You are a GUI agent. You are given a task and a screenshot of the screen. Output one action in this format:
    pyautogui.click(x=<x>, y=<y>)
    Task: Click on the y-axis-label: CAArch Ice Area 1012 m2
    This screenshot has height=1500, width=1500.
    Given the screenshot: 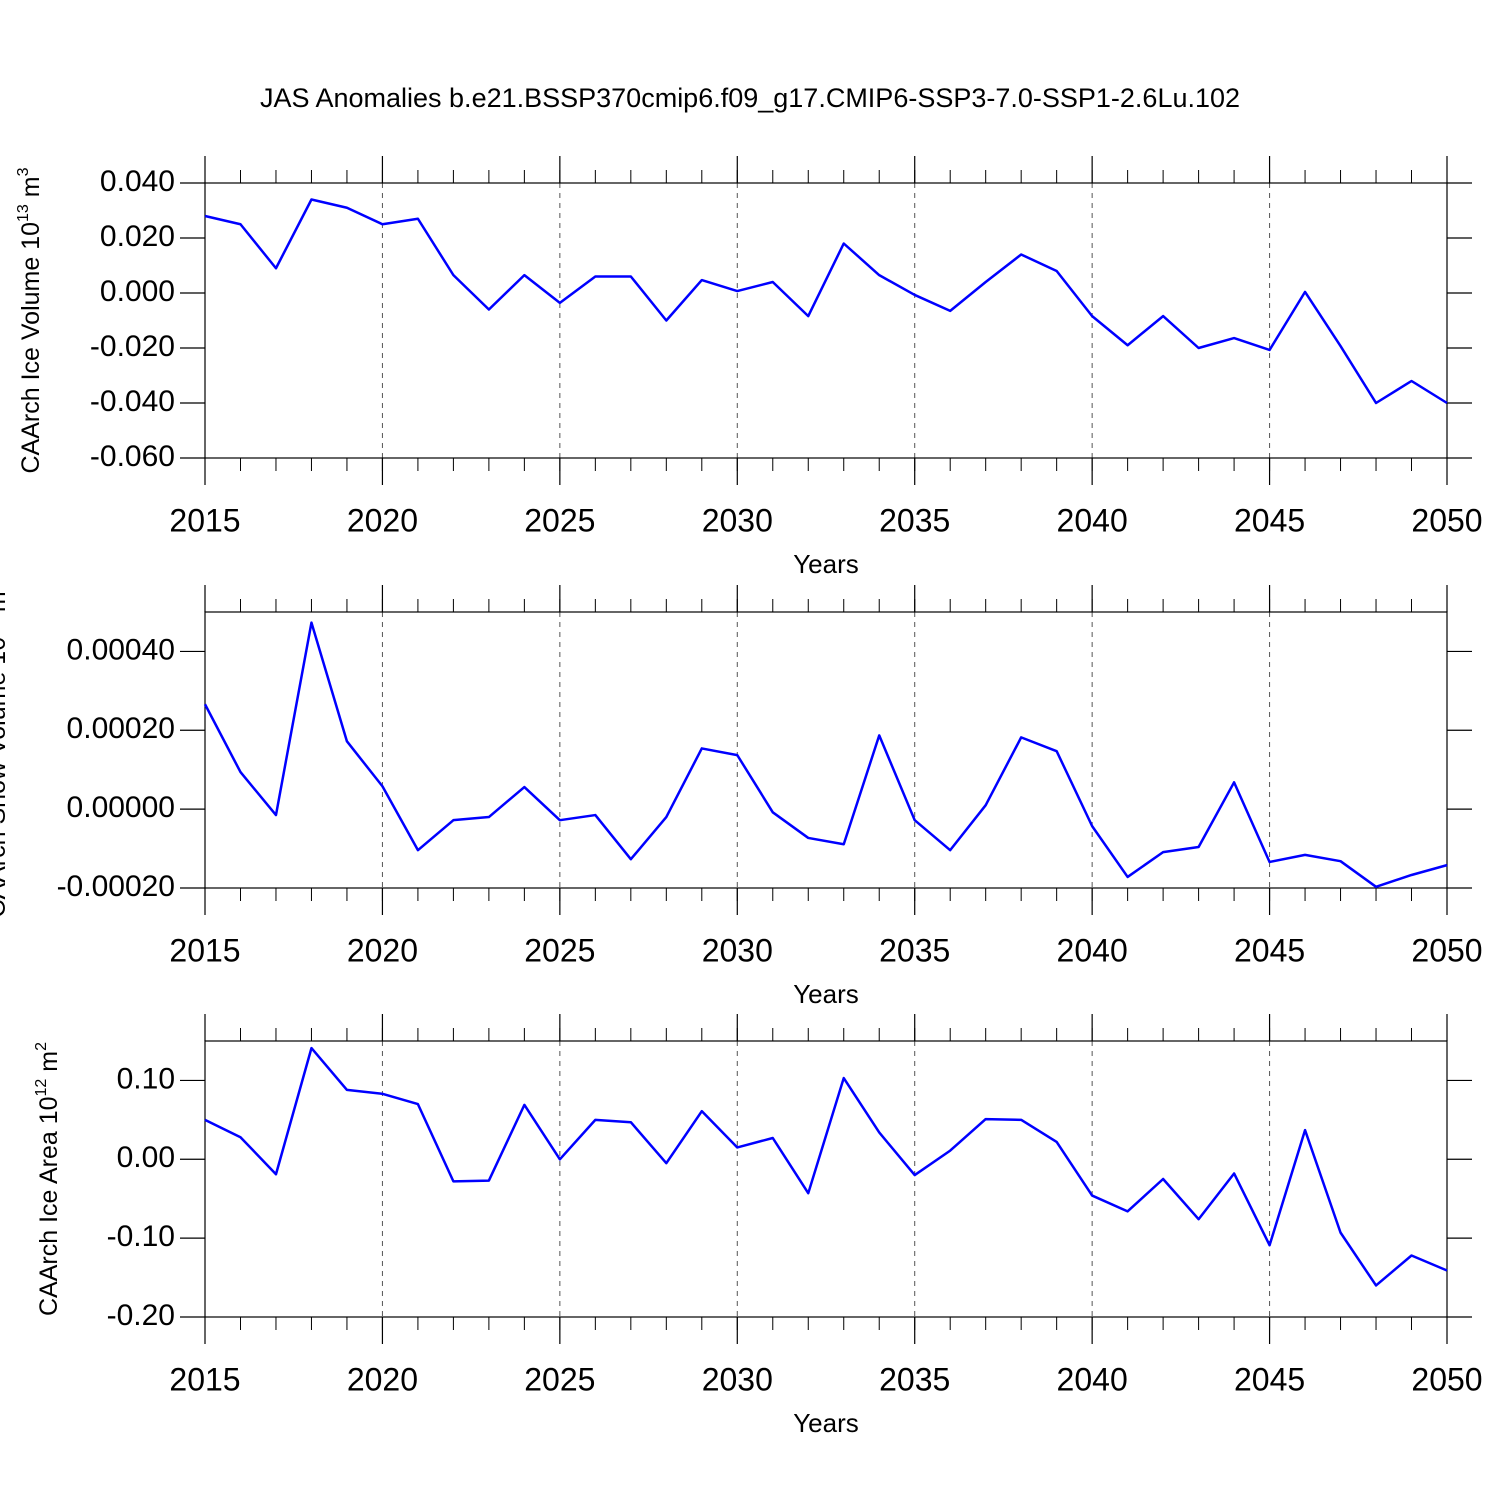 What is the action you would take?
    pyautogui.click(x=48, y=1179)
    